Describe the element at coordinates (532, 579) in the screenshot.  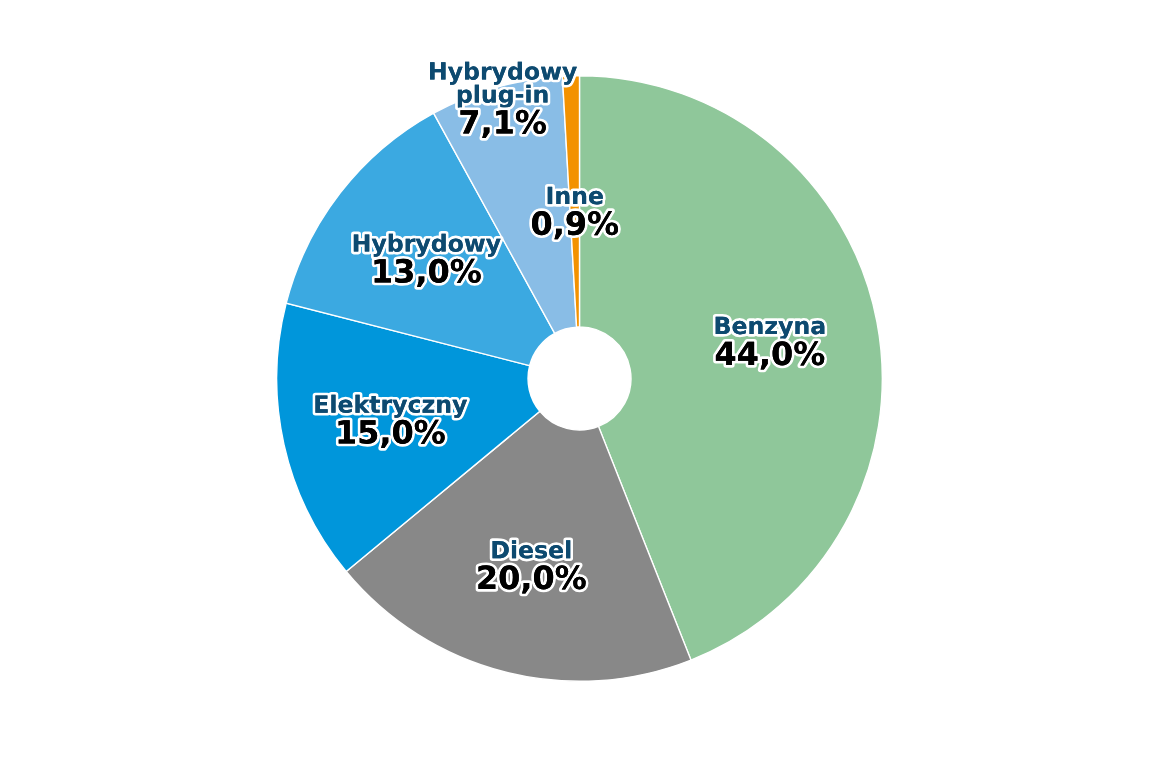
I see `data-label: 20,0%` at that location.